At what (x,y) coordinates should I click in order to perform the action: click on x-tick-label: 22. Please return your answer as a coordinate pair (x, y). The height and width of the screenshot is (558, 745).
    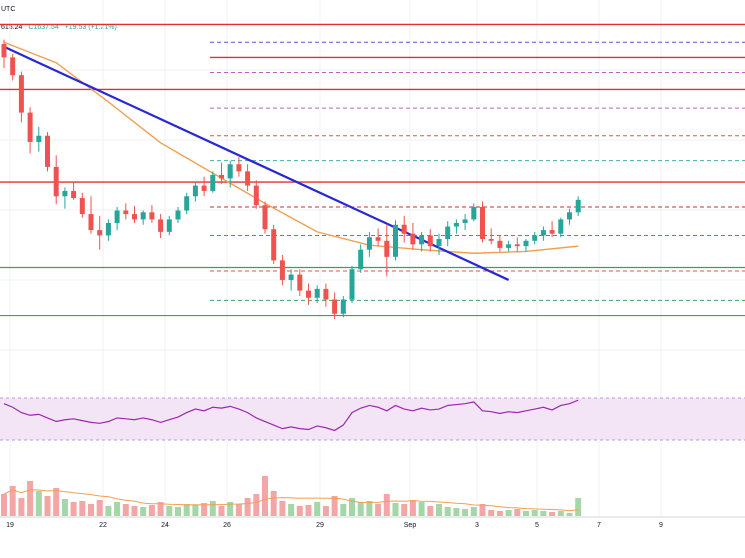
    Looking at the image, I should click on (103, 525).